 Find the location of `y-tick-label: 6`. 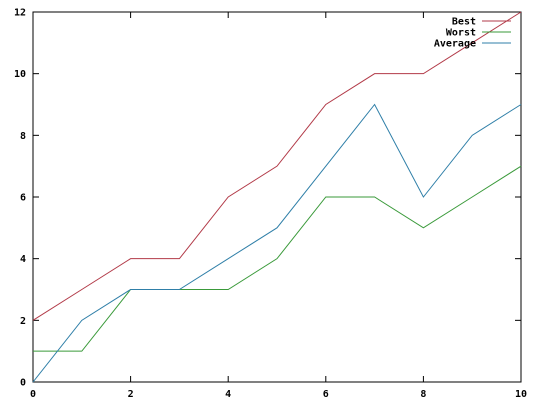

y-tick-label: 6 is located at coordinates (23, 198).